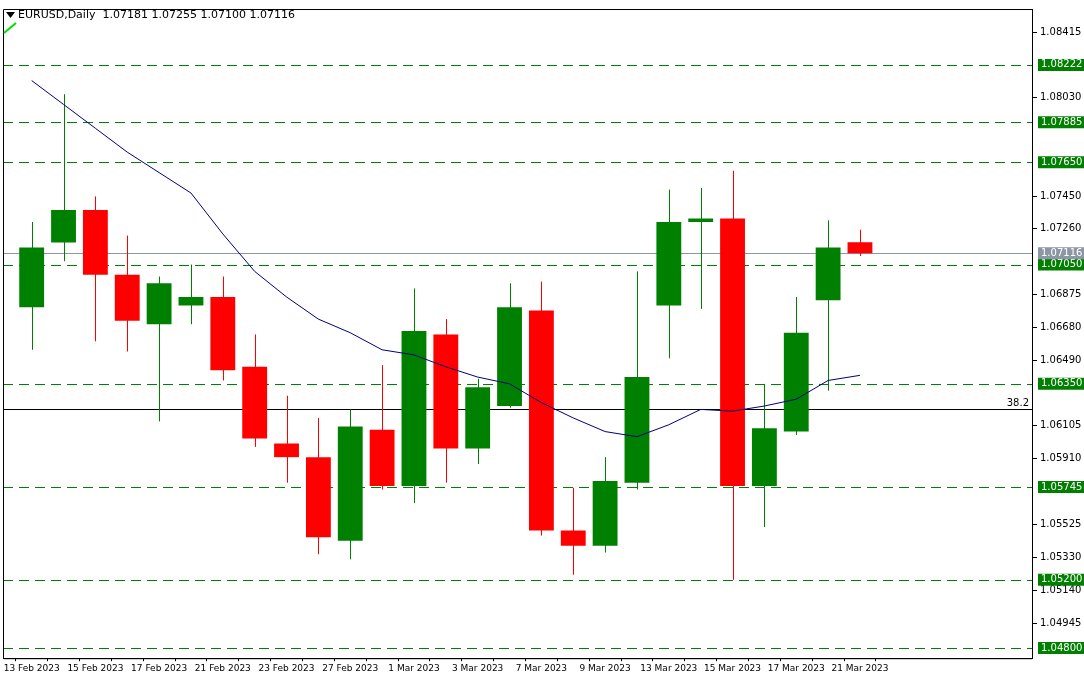 The height and width of the screenshot is (676, 1084). Describe the element at coordinates (860, 667) in the screenshot. I see `x-tick-label: 21 Mar 2023` at that location.